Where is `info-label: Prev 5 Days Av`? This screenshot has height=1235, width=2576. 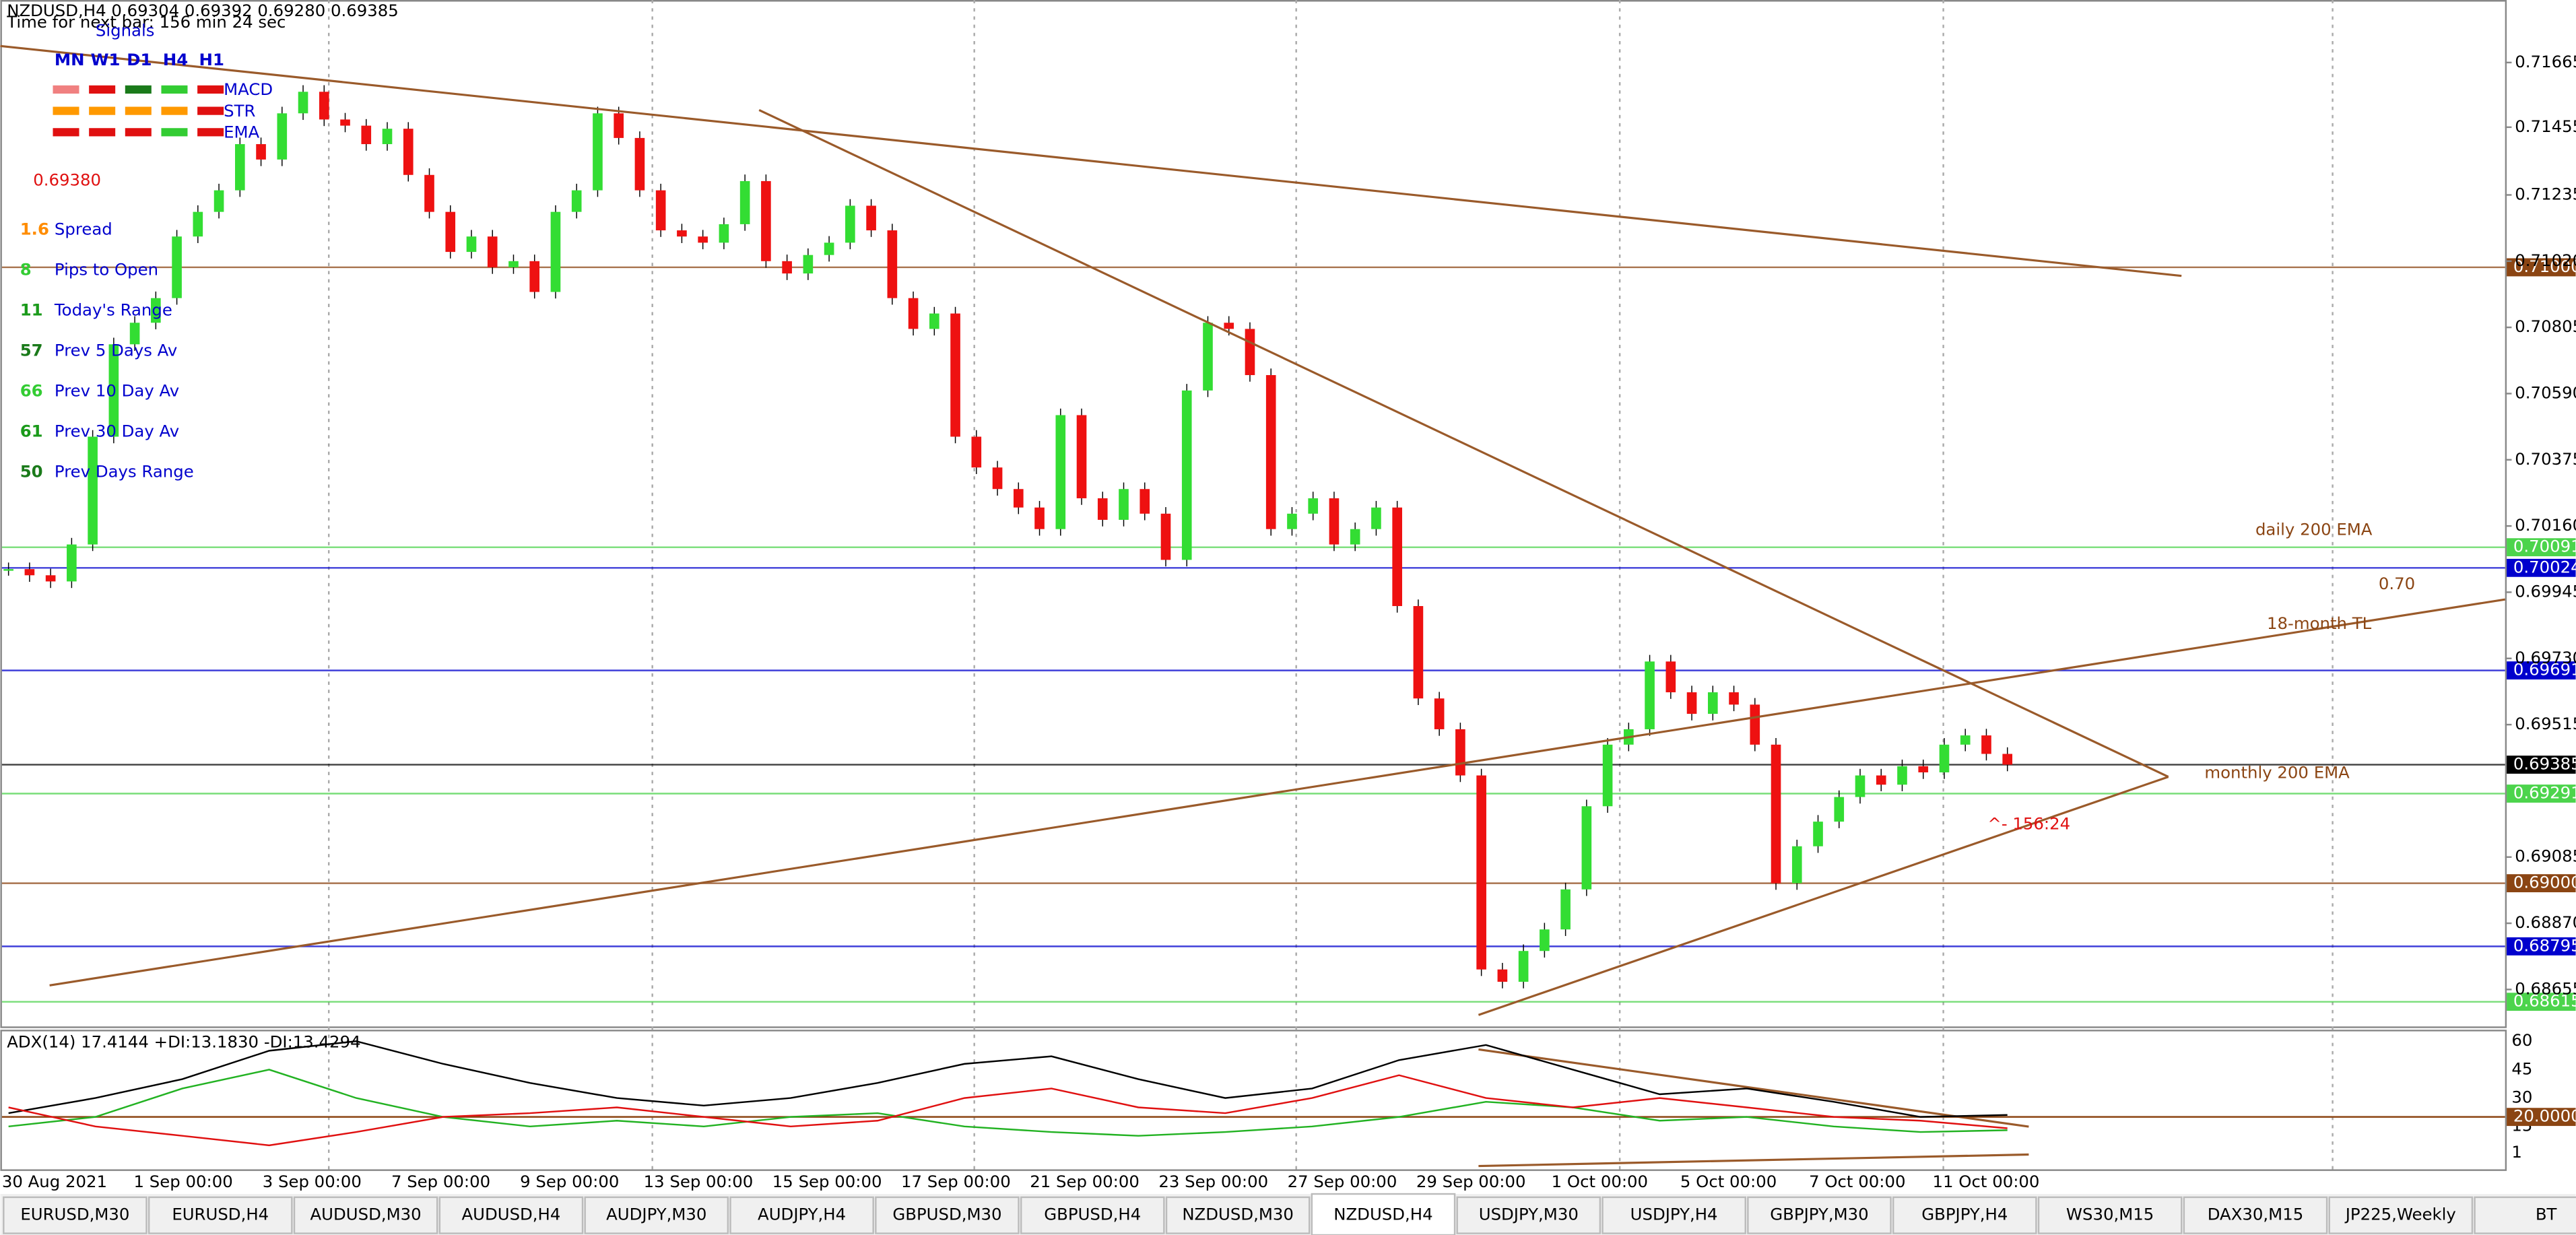
info-label: Prev 5 Days Av is located at coordinates (116, 350).